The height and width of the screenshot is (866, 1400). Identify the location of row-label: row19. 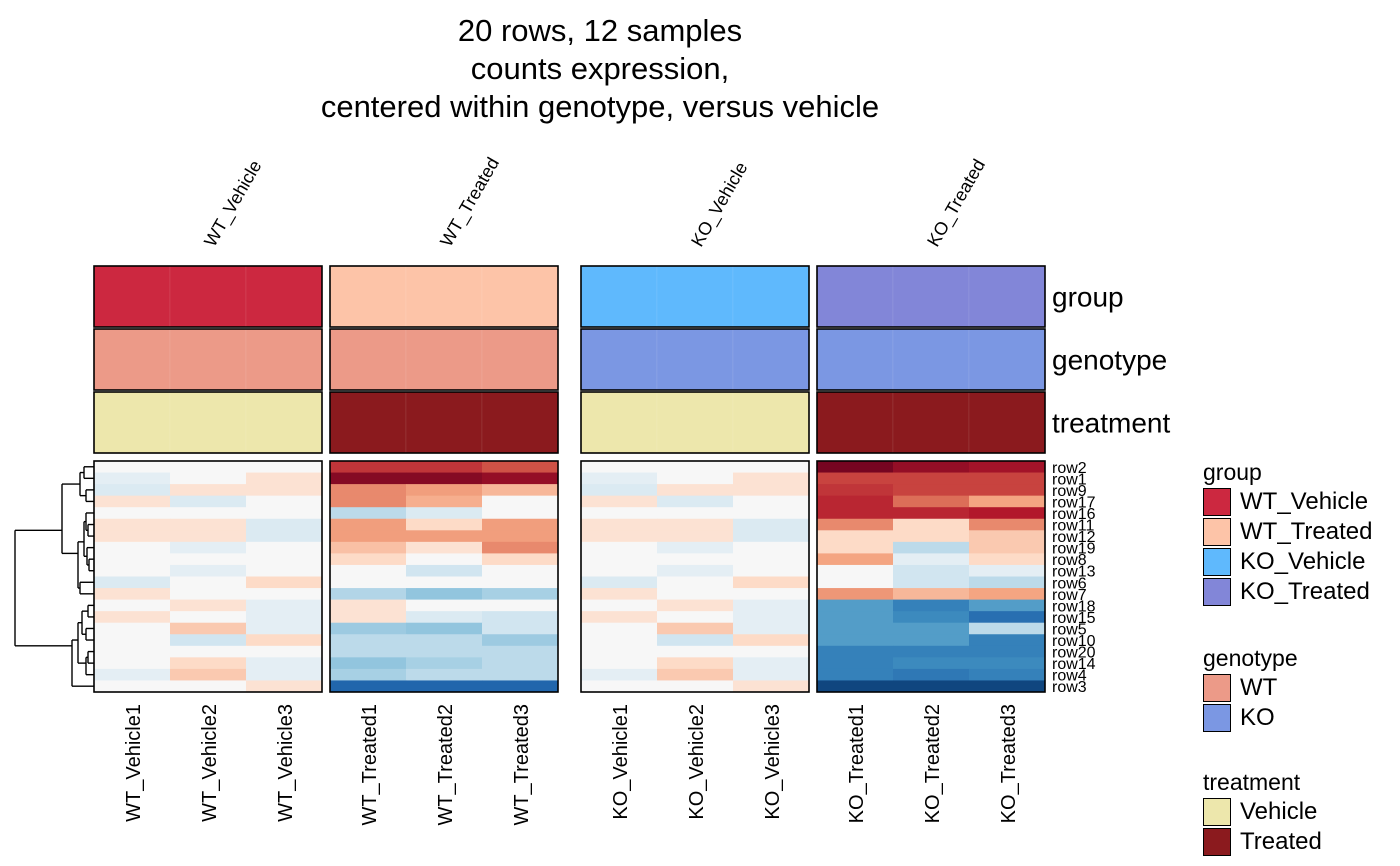
(1074, 549).